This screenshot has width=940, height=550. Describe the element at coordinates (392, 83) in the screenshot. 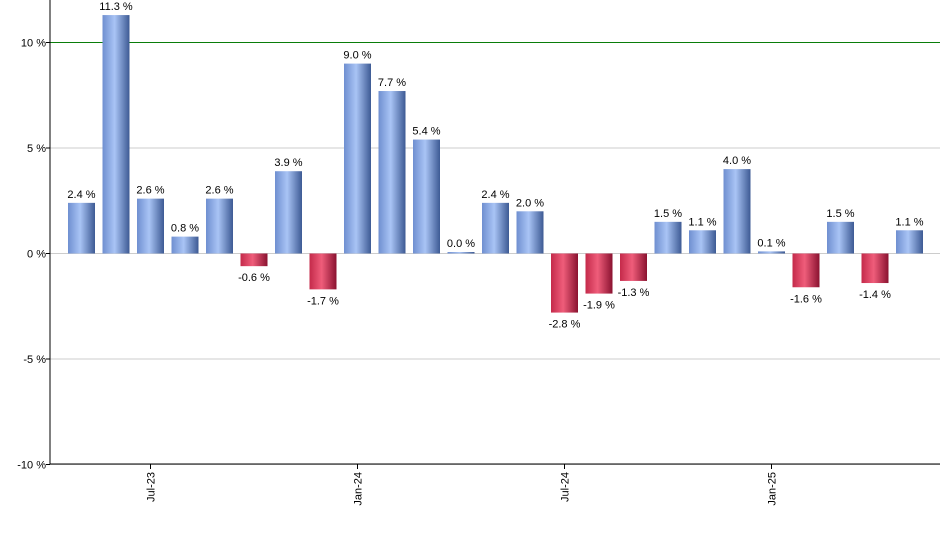

I see `data-label: 7.7 %` at that location.